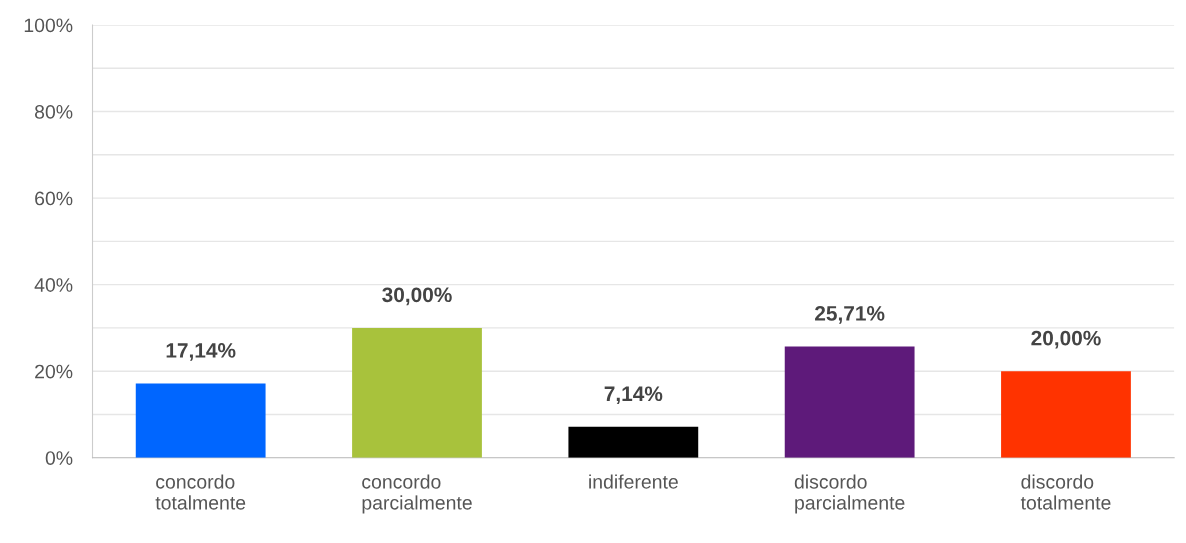 This screenshot has height=543, width=1186. What do you see at coordinates (53, 112) in the screenshot?
I see `y-tick-label: 80%` at bounding box center [53, 112].